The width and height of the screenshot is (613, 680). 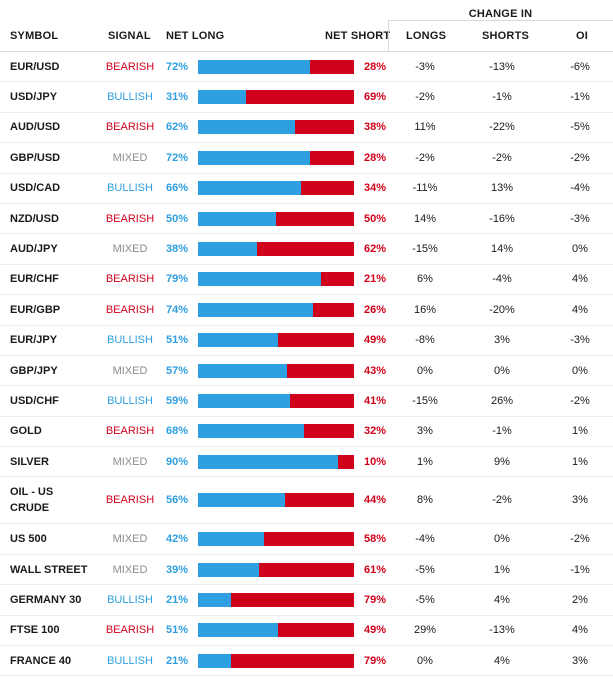 What do you see at coordinates (306, 462) in the screenshot?
I see `table-row: SILVER MIXED 90% 10% 1% 9% 1%` at bounding box center [306, 462].